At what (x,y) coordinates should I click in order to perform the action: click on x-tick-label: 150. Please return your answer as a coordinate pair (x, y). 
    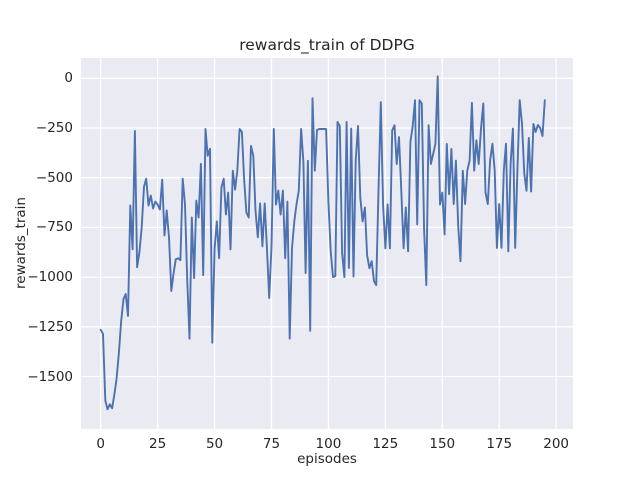
    Looking at the image, I should click on (442, 444).